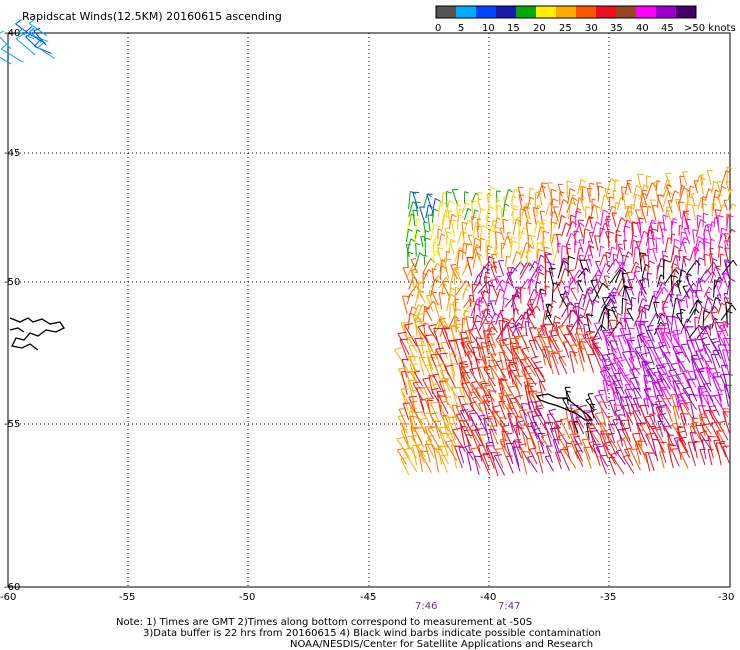 This screenshot has width=740, height=650. What do you see at coordinates (12, 33) in the screenshot?
I see `lat-label-40: -40` at bounding box center [12, 33].